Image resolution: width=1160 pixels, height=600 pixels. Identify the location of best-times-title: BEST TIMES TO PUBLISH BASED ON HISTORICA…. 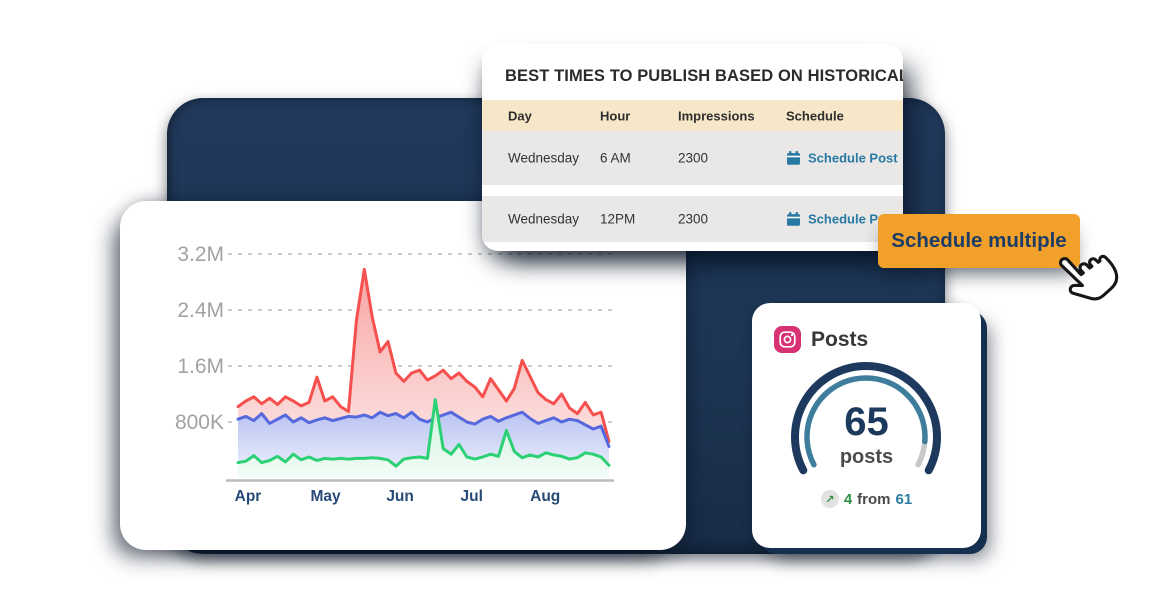
(704, 76).